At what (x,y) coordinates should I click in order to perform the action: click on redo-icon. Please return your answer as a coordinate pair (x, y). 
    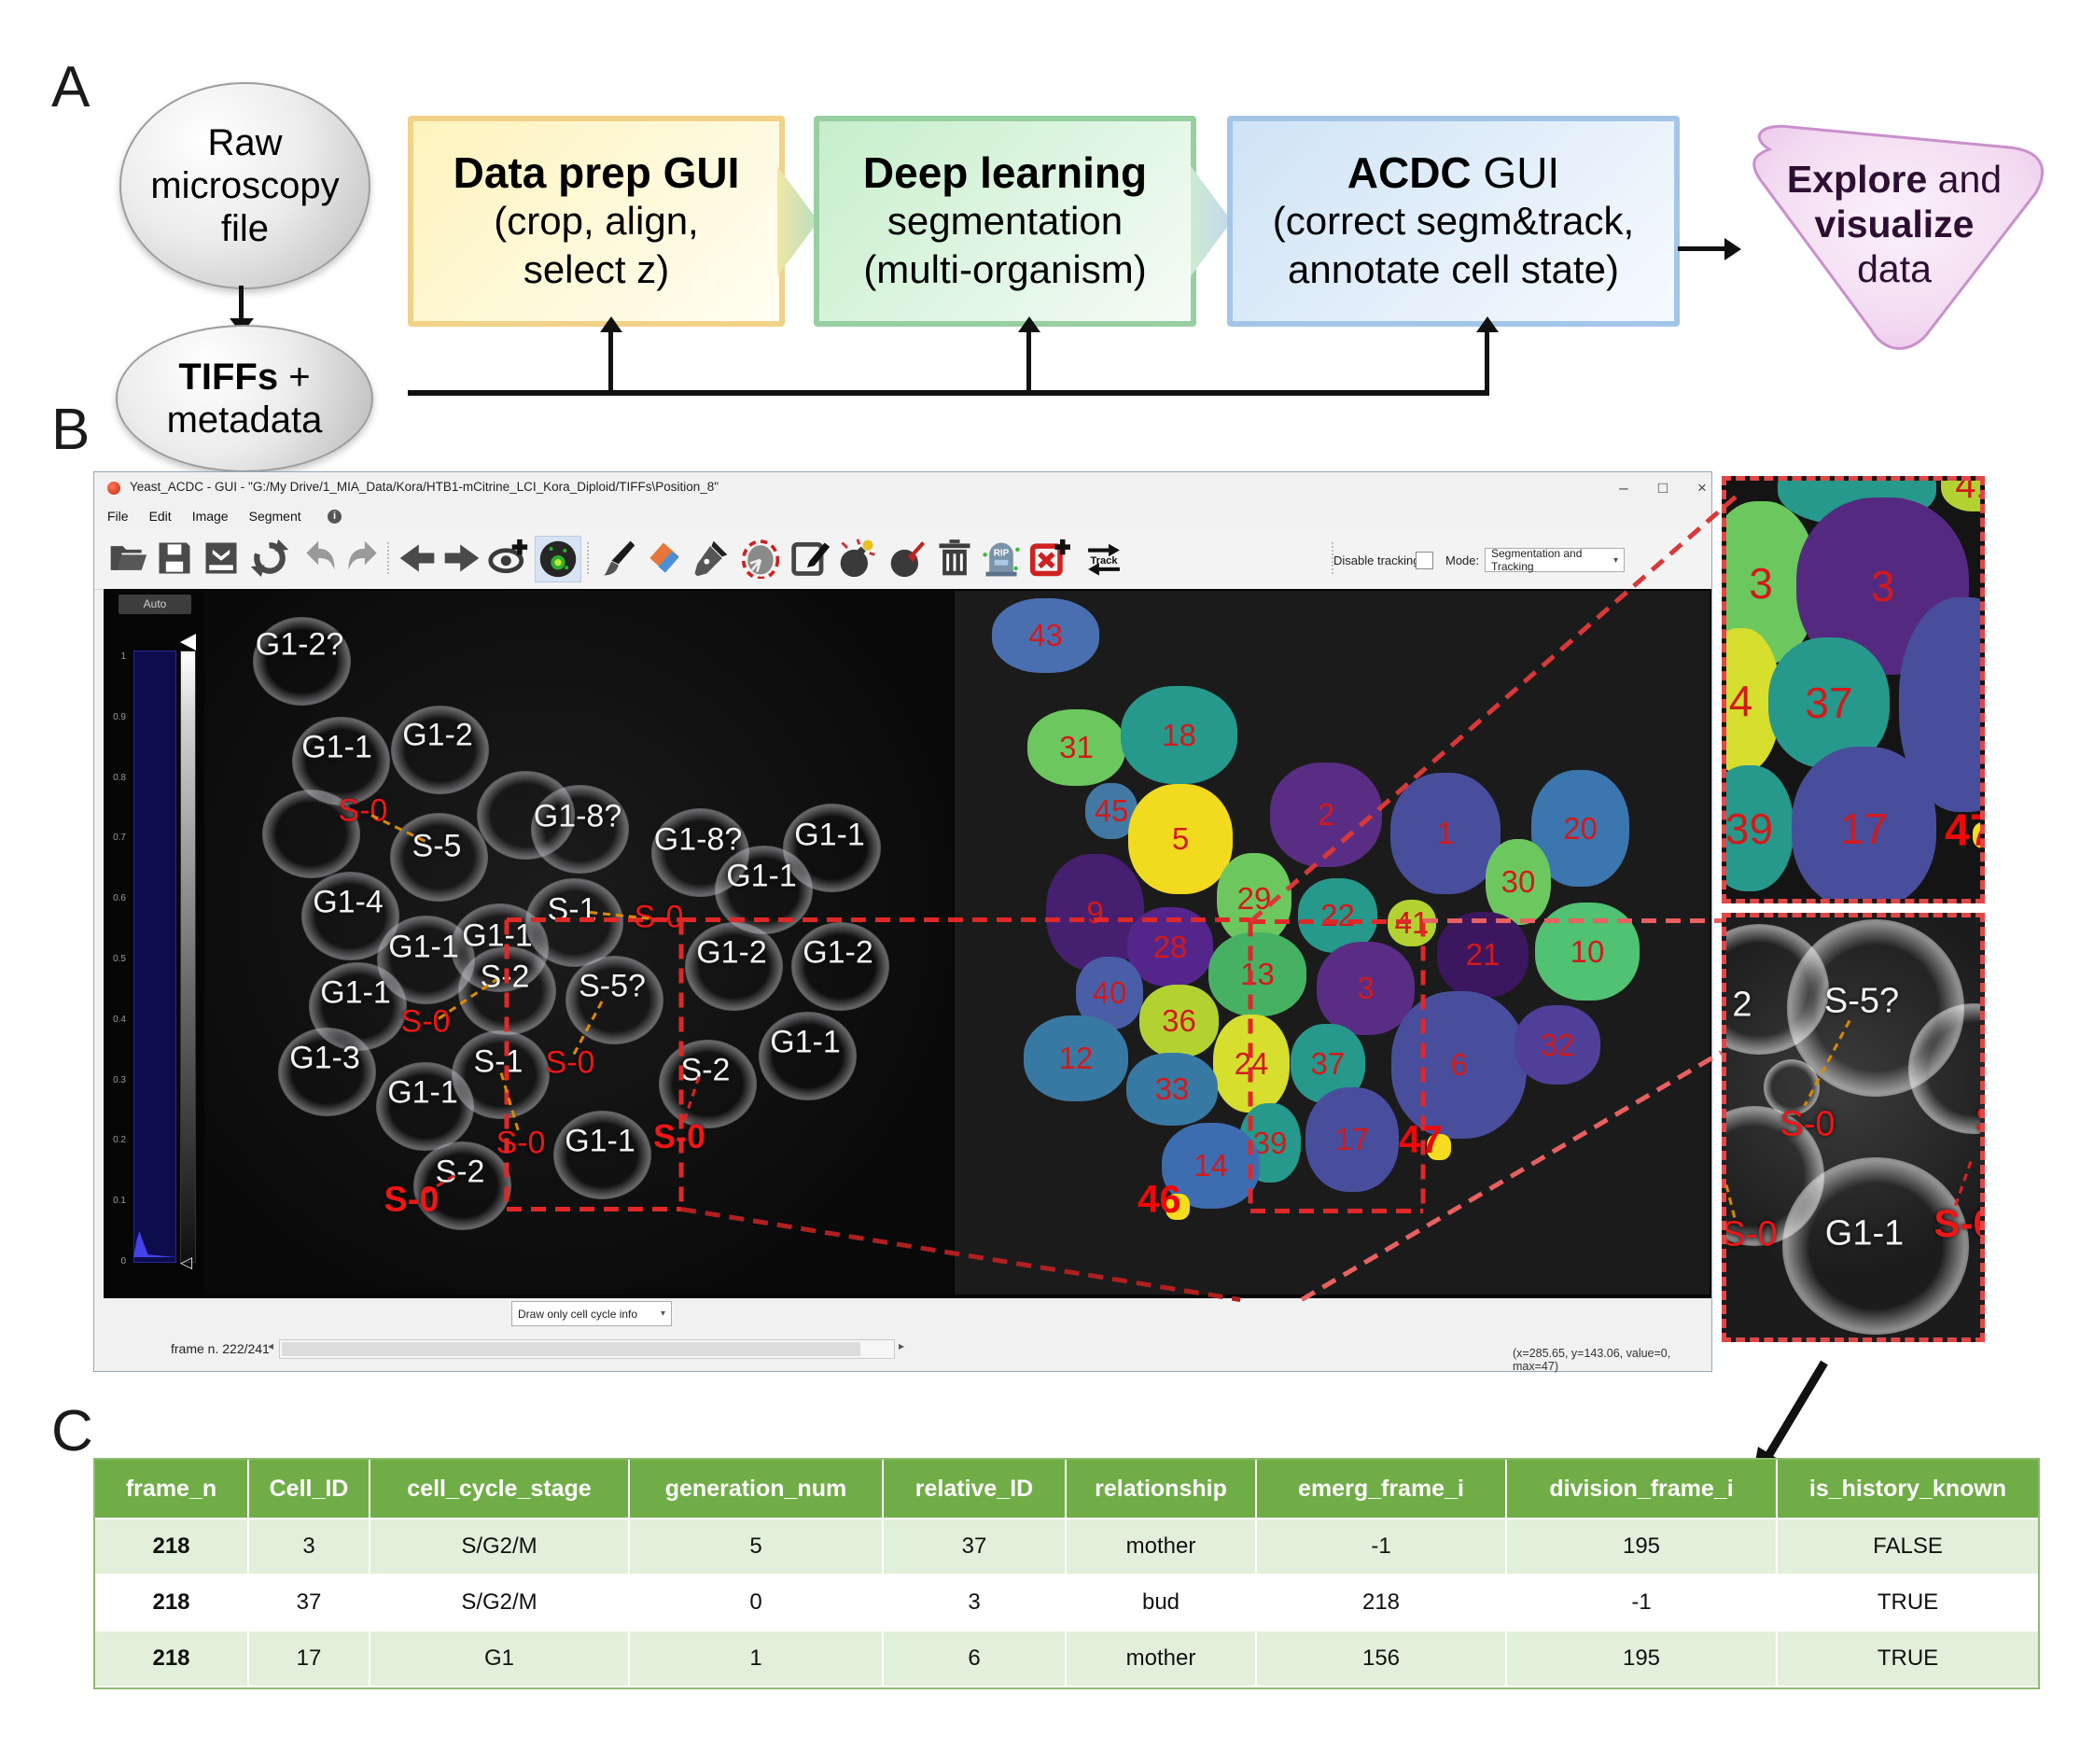
    Looking at the image, I should click on (363, 558).